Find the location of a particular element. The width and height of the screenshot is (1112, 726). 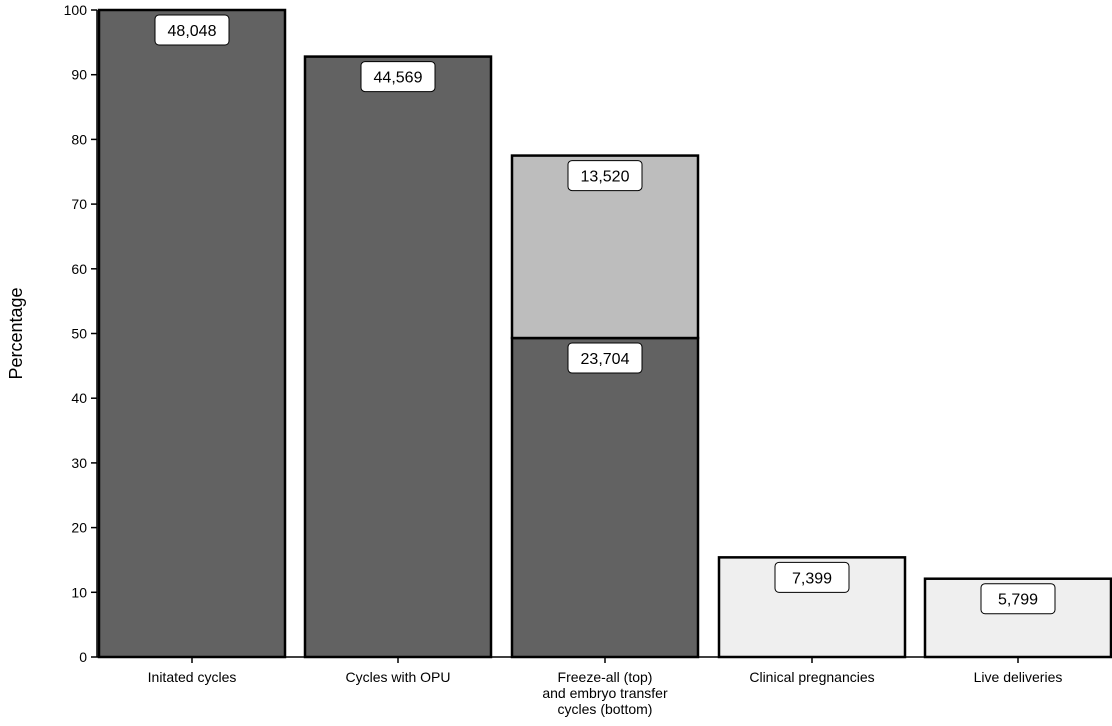

data-label: 7,399 is located at coordinates (812, 578).